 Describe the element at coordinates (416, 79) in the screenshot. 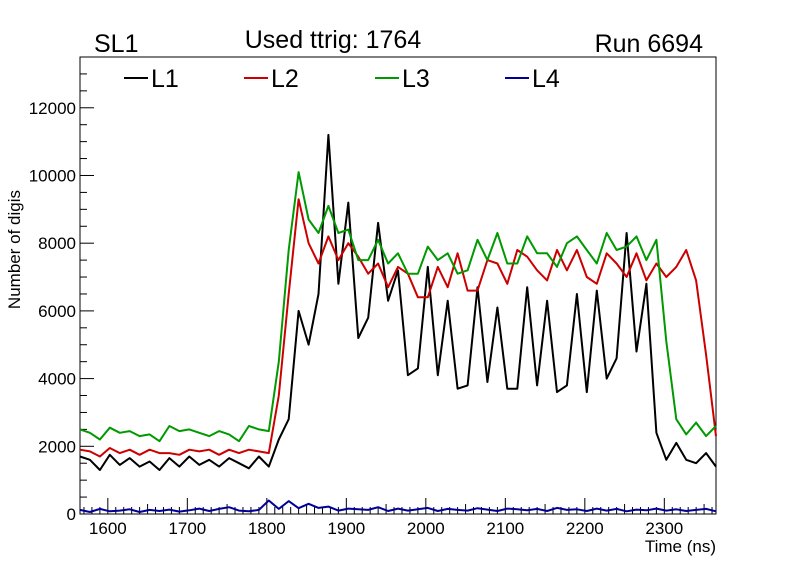

I see `legend-label-l3: L3` at that location.